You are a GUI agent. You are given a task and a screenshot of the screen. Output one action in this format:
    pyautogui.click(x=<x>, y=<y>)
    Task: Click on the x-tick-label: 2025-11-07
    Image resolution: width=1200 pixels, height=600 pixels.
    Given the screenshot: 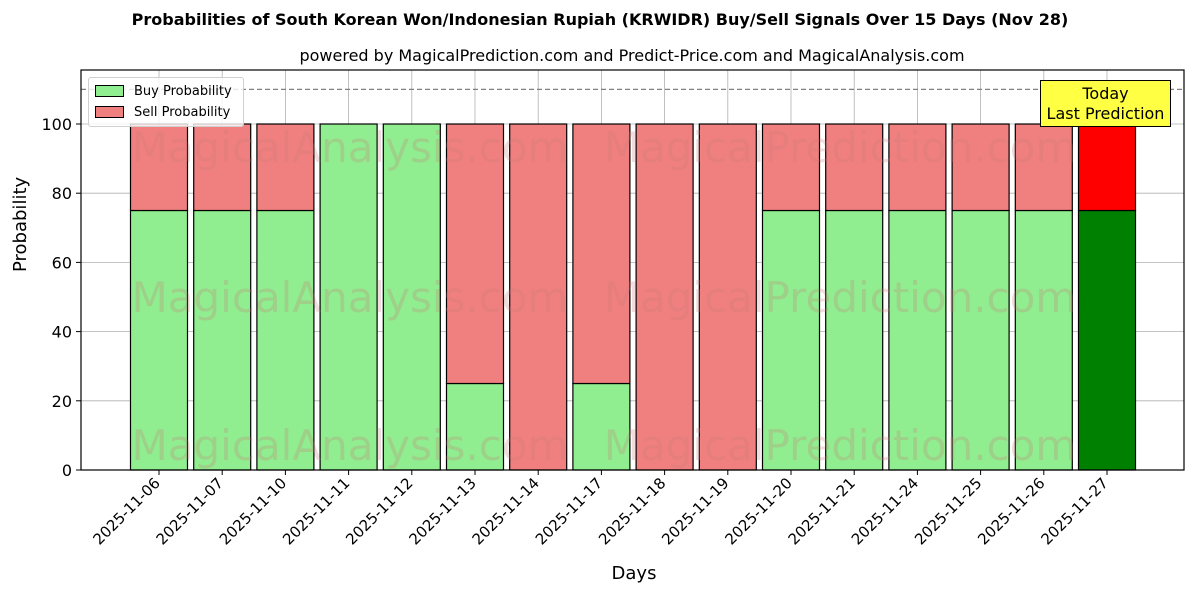 What is the action you would take?
    pyautogui.click(x=190, y=511)
    